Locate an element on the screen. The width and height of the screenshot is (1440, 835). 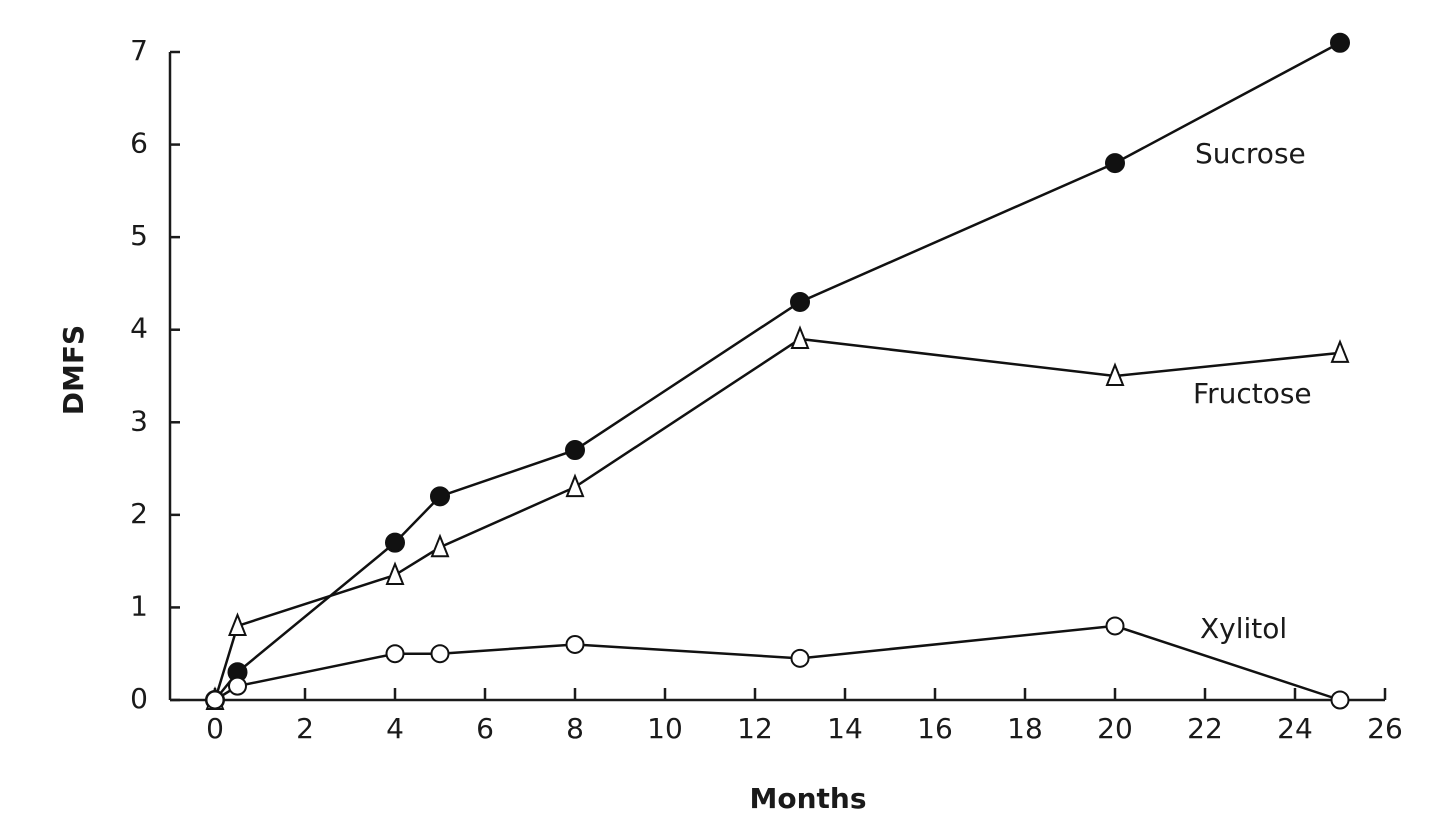
x-tick-label: 14 is located at coordinates (845, 728).